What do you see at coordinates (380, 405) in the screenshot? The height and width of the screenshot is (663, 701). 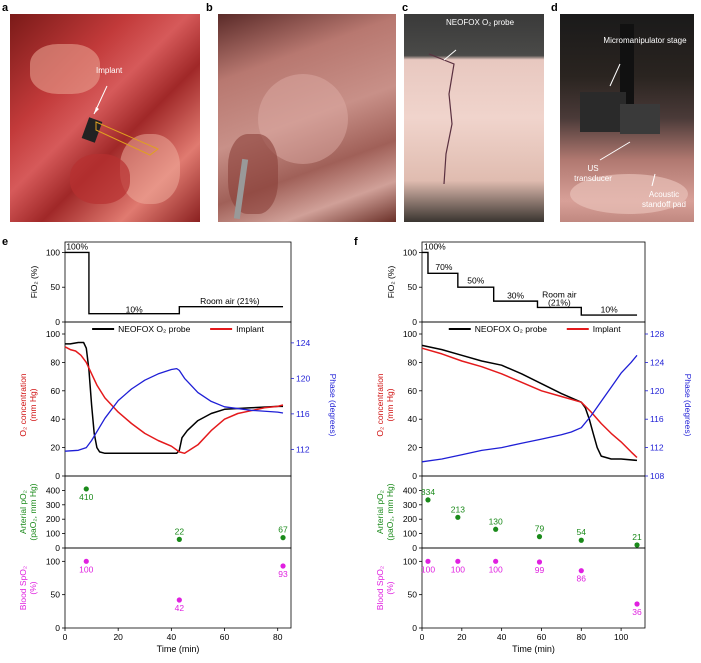 I see `panel-f-oxy-ylabel-left-line: O₂ concentration` at bounding box center [380, 405].